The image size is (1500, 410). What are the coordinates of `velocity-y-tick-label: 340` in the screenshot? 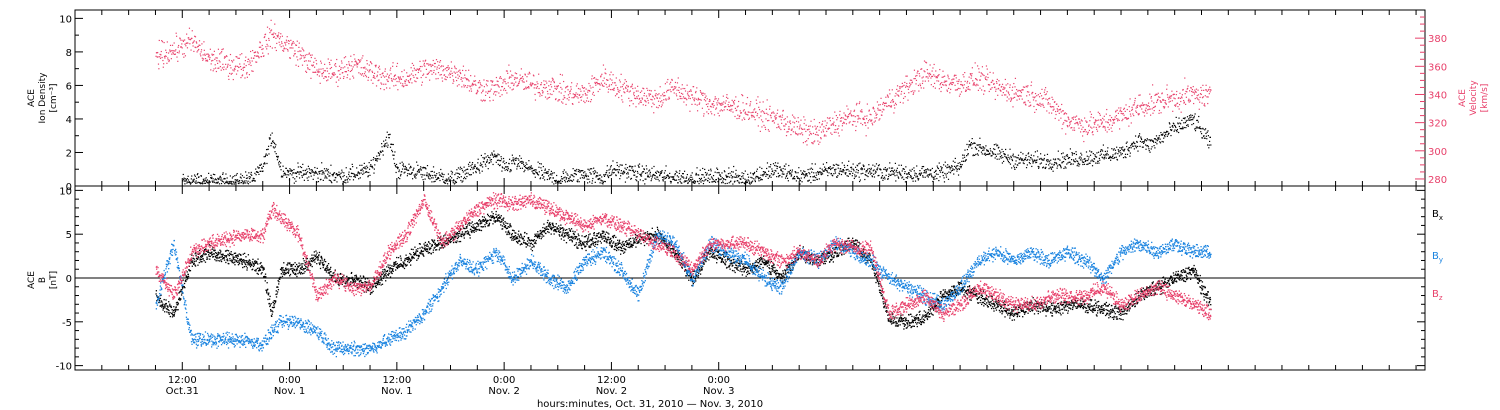 It's located at (1437, 95).